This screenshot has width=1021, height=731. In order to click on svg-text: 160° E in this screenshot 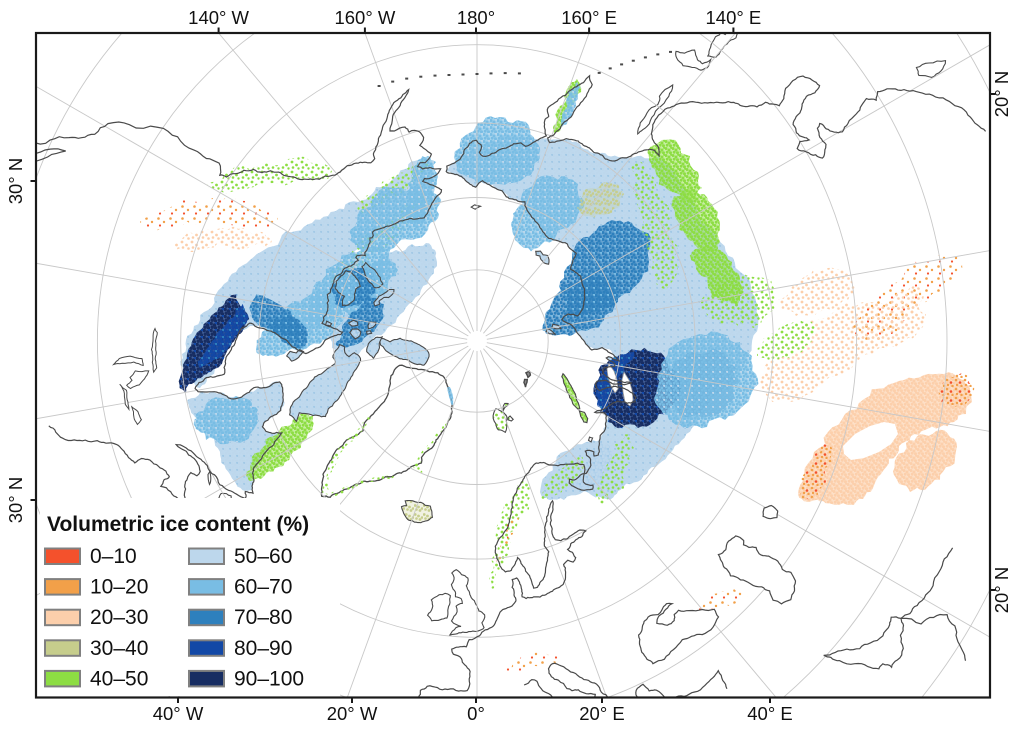, I will do `click(589, 17)`.